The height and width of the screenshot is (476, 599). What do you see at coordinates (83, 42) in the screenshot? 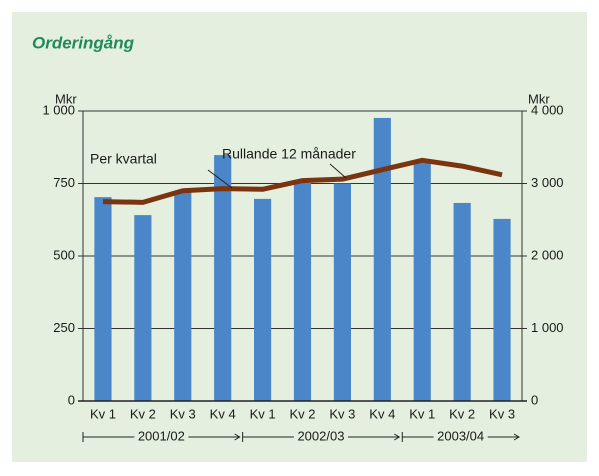
I see `chart-title: Orderingång` at bounding box center [83, 42].